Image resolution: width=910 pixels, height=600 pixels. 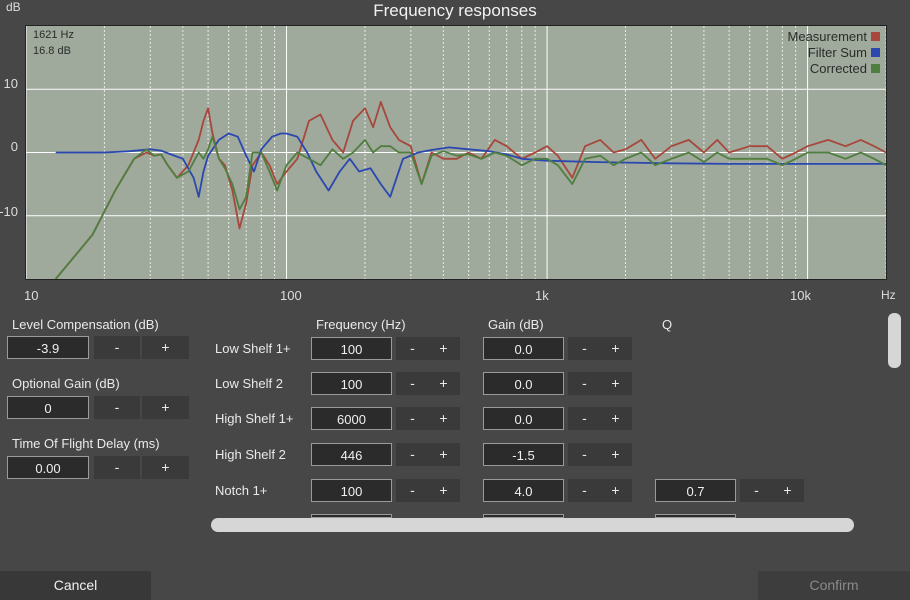 I want to click on filter-frequency-field, so click(x=351, y=516).